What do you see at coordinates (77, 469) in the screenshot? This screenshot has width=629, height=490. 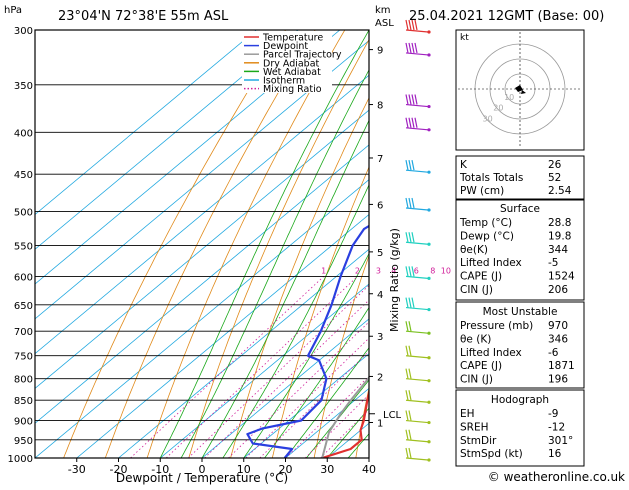 I see `temperature-tick-label: -30` at bounding box center [77, 469].